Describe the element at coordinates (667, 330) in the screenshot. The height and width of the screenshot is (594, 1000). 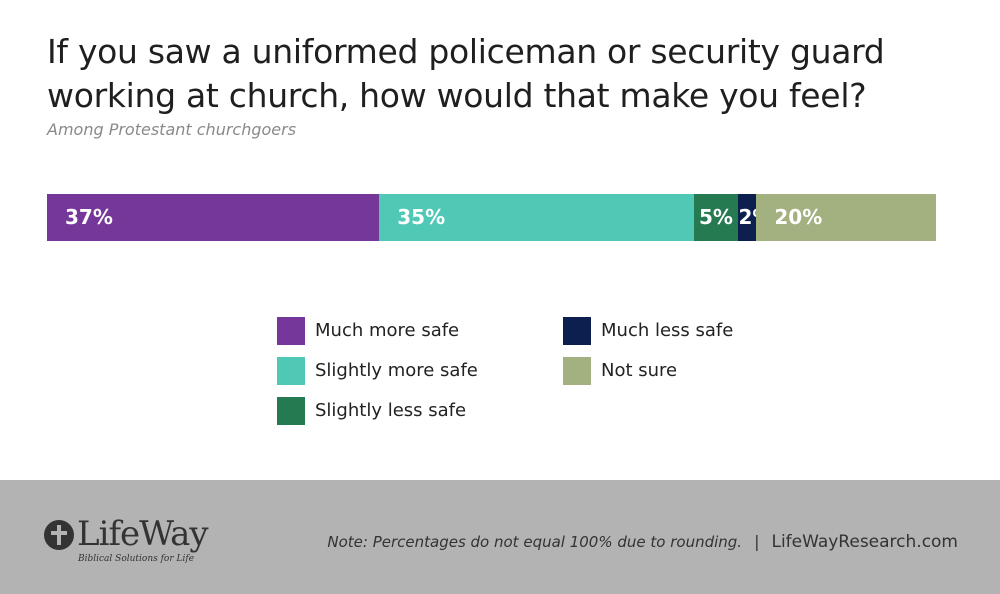
I see `legend-label: Much less safe` at that location.